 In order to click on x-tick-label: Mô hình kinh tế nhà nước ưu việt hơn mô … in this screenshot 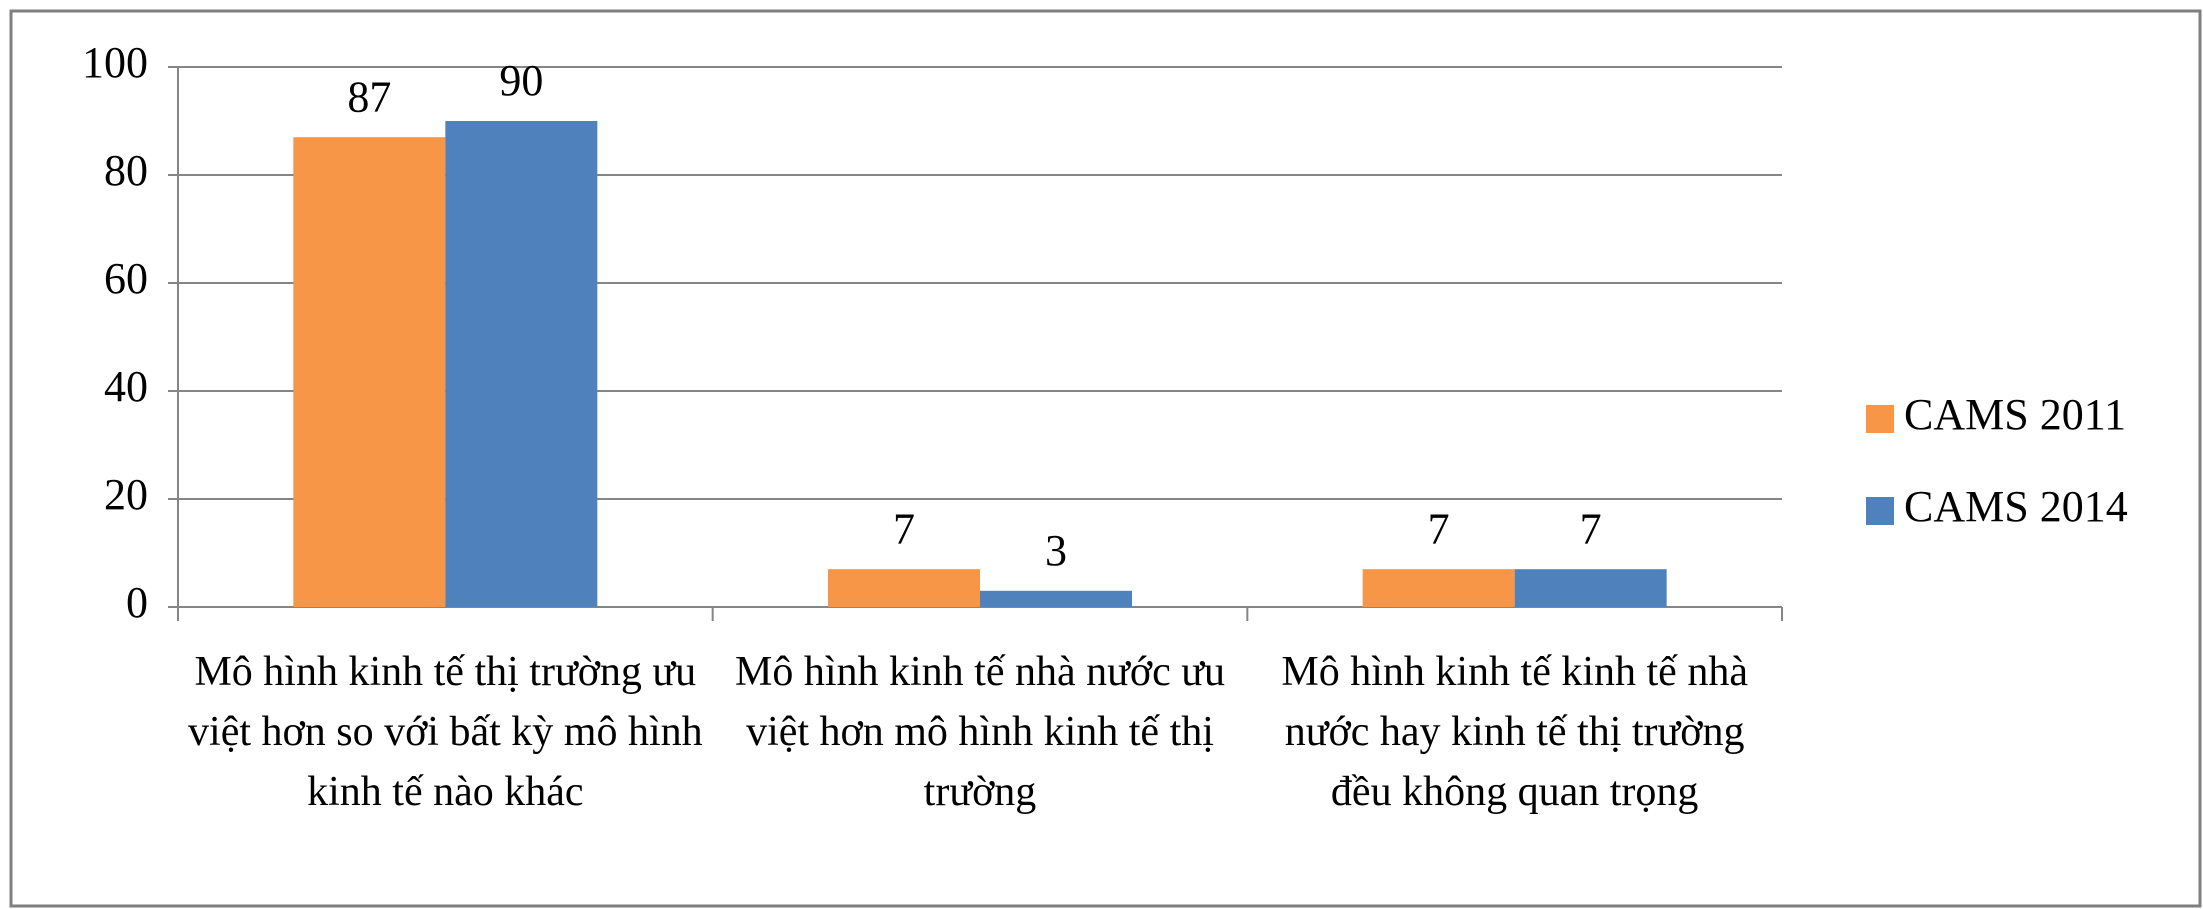, I will do `click(979, 732)`.